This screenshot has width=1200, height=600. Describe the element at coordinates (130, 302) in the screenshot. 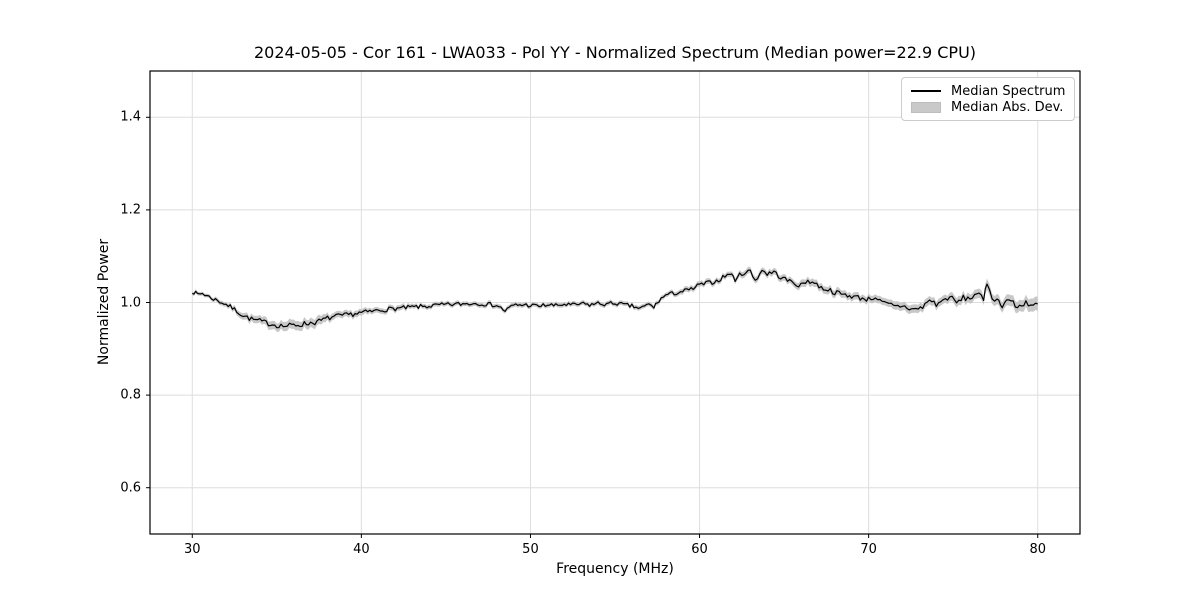

I see `y-tick-label: 1.0` at that location.